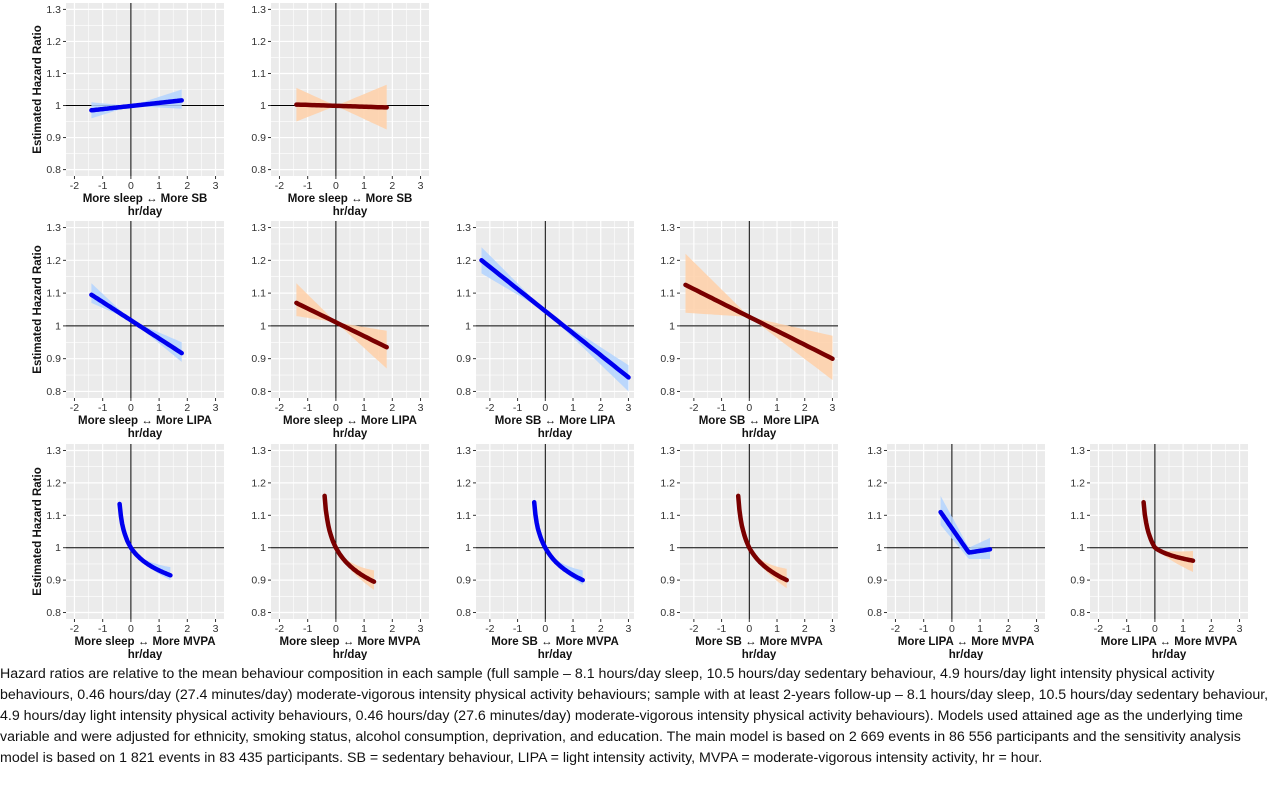 The image size is (1280, 790). I want to click on confidence-band, so click(759, 316).